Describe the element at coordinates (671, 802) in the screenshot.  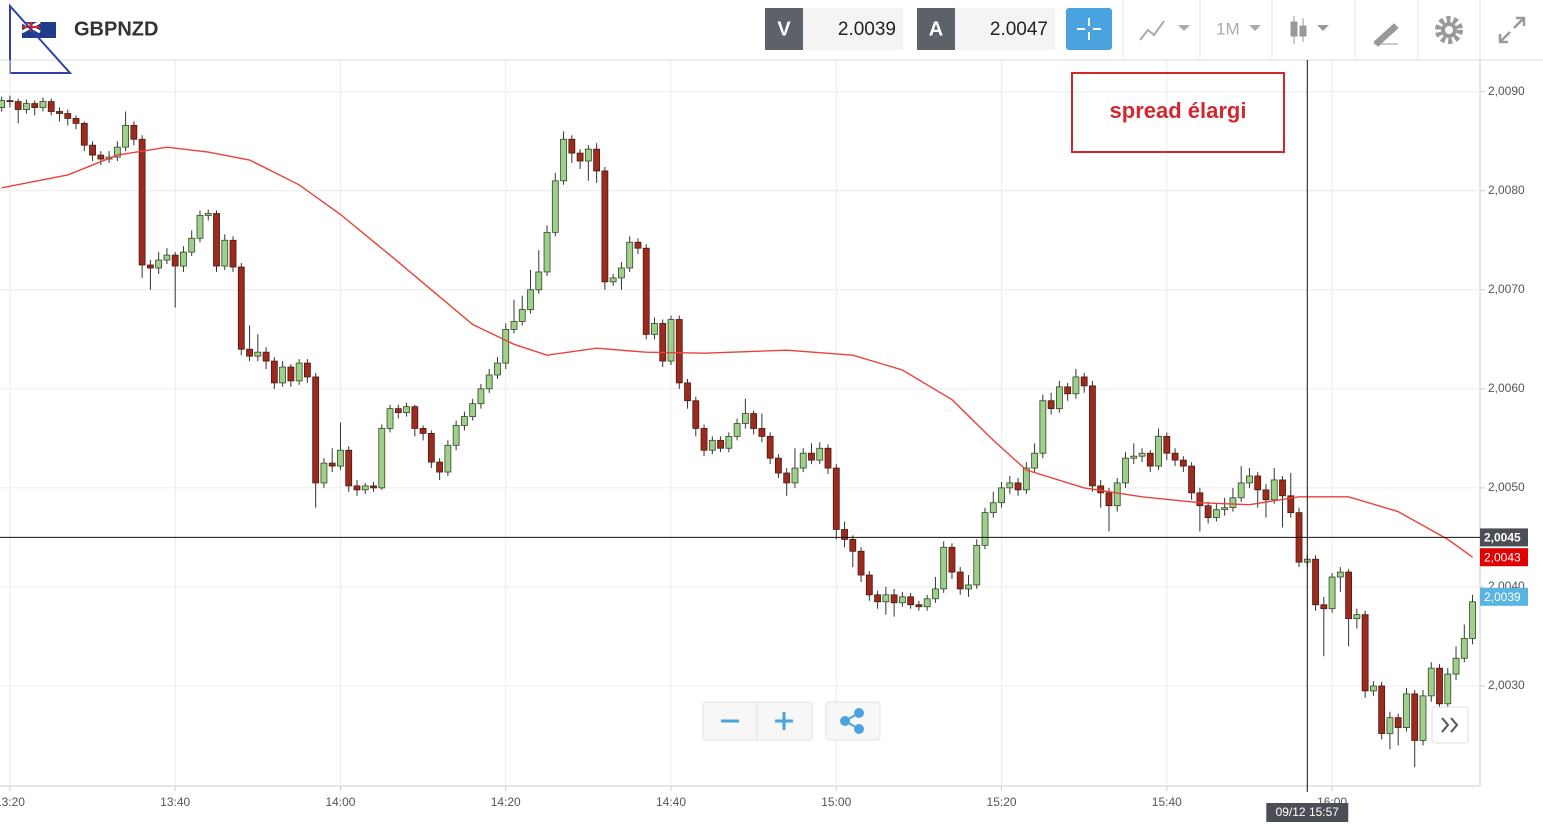
I see `x-tick-label: 14:40` at that location.